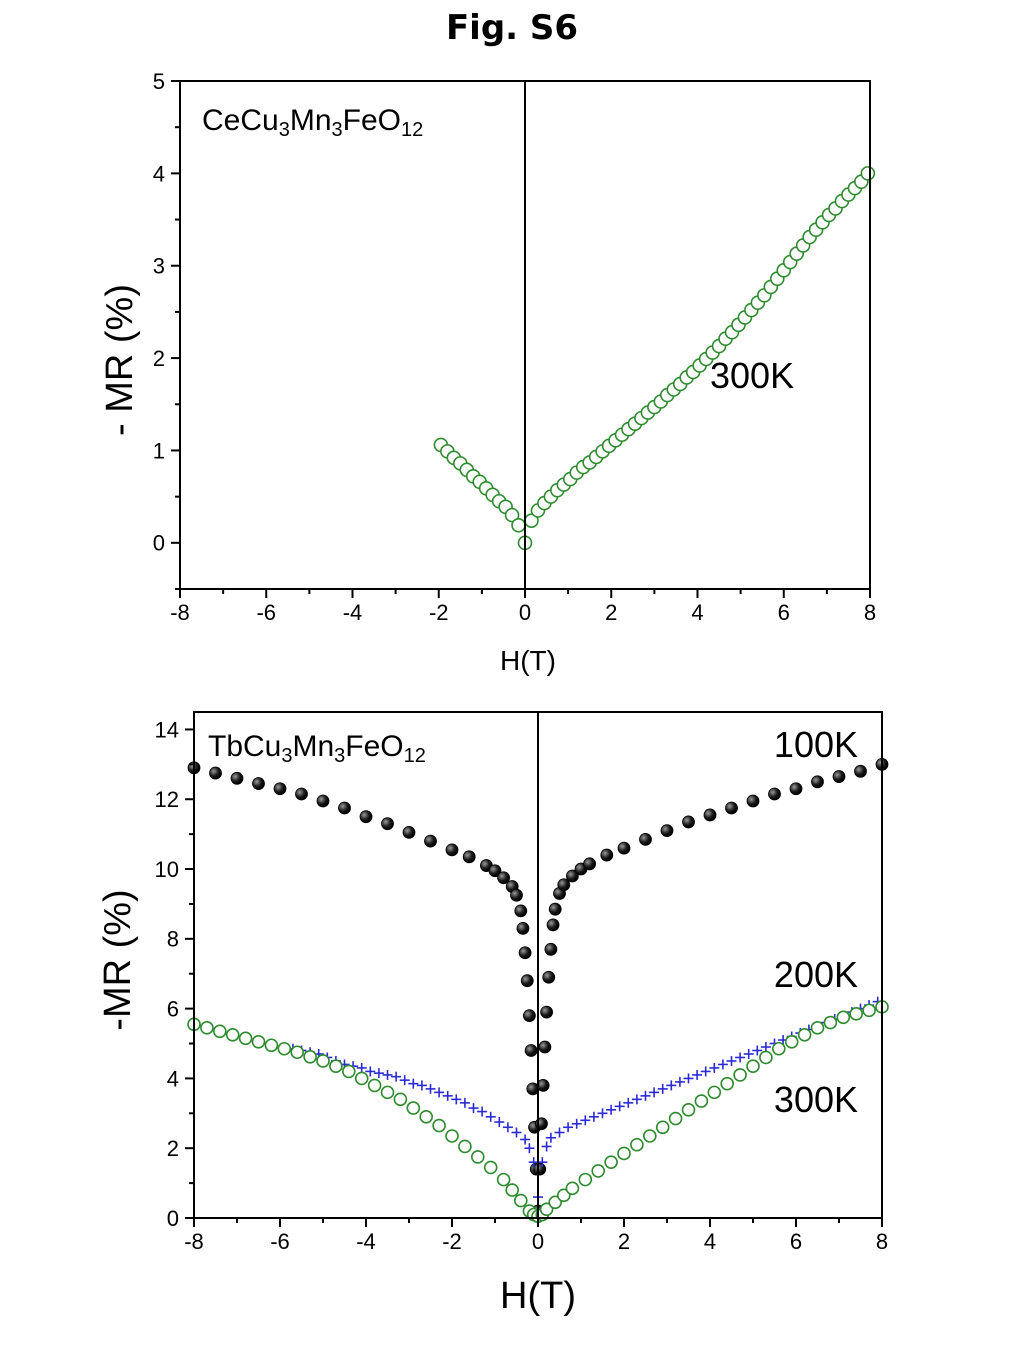 The height and width of the screenshot is (1365, 1024). Describe the element at coordinates (167, 869) in the screenshot. I see `y-tick-label: 10` at that location.